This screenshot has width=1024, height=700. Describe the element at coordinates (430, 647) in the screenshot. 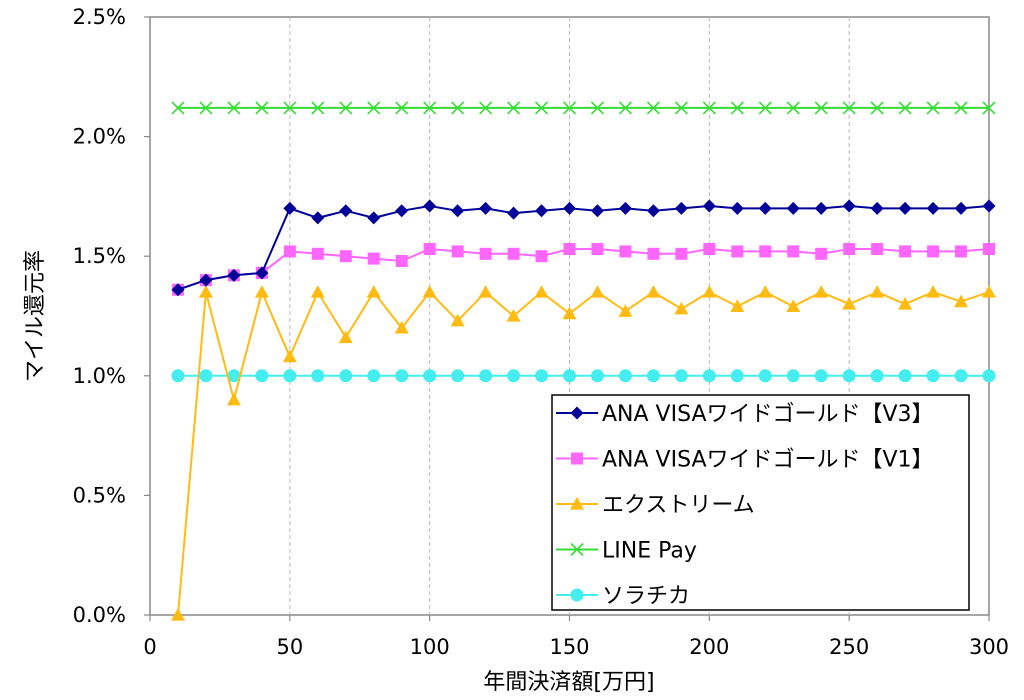

I see `x-tick-label: 100` at that location.